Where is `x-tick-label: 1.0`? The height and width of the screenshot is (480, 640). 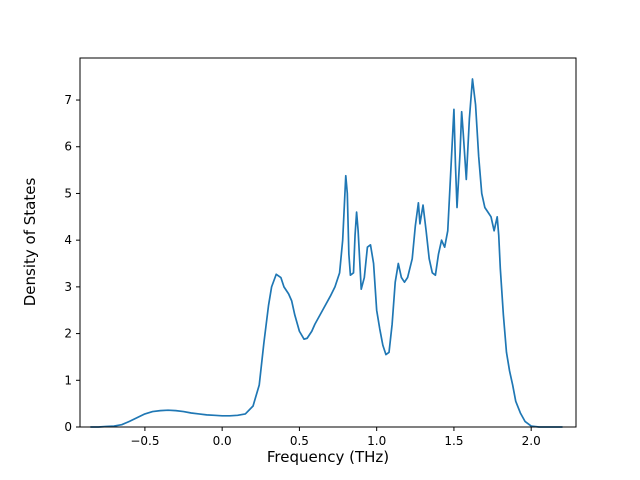 x-tick-label: 1.0 is located at coordinates (376, 441).